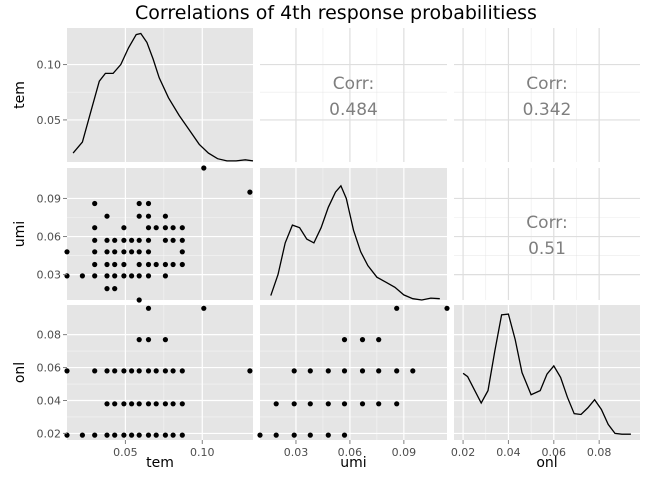 This screenshot has width=672, height=480. What do you see at coordinates (160, 463) in the screenshot?
I see `x-axis-title-tem: tem` at bounding box center [160, 463].